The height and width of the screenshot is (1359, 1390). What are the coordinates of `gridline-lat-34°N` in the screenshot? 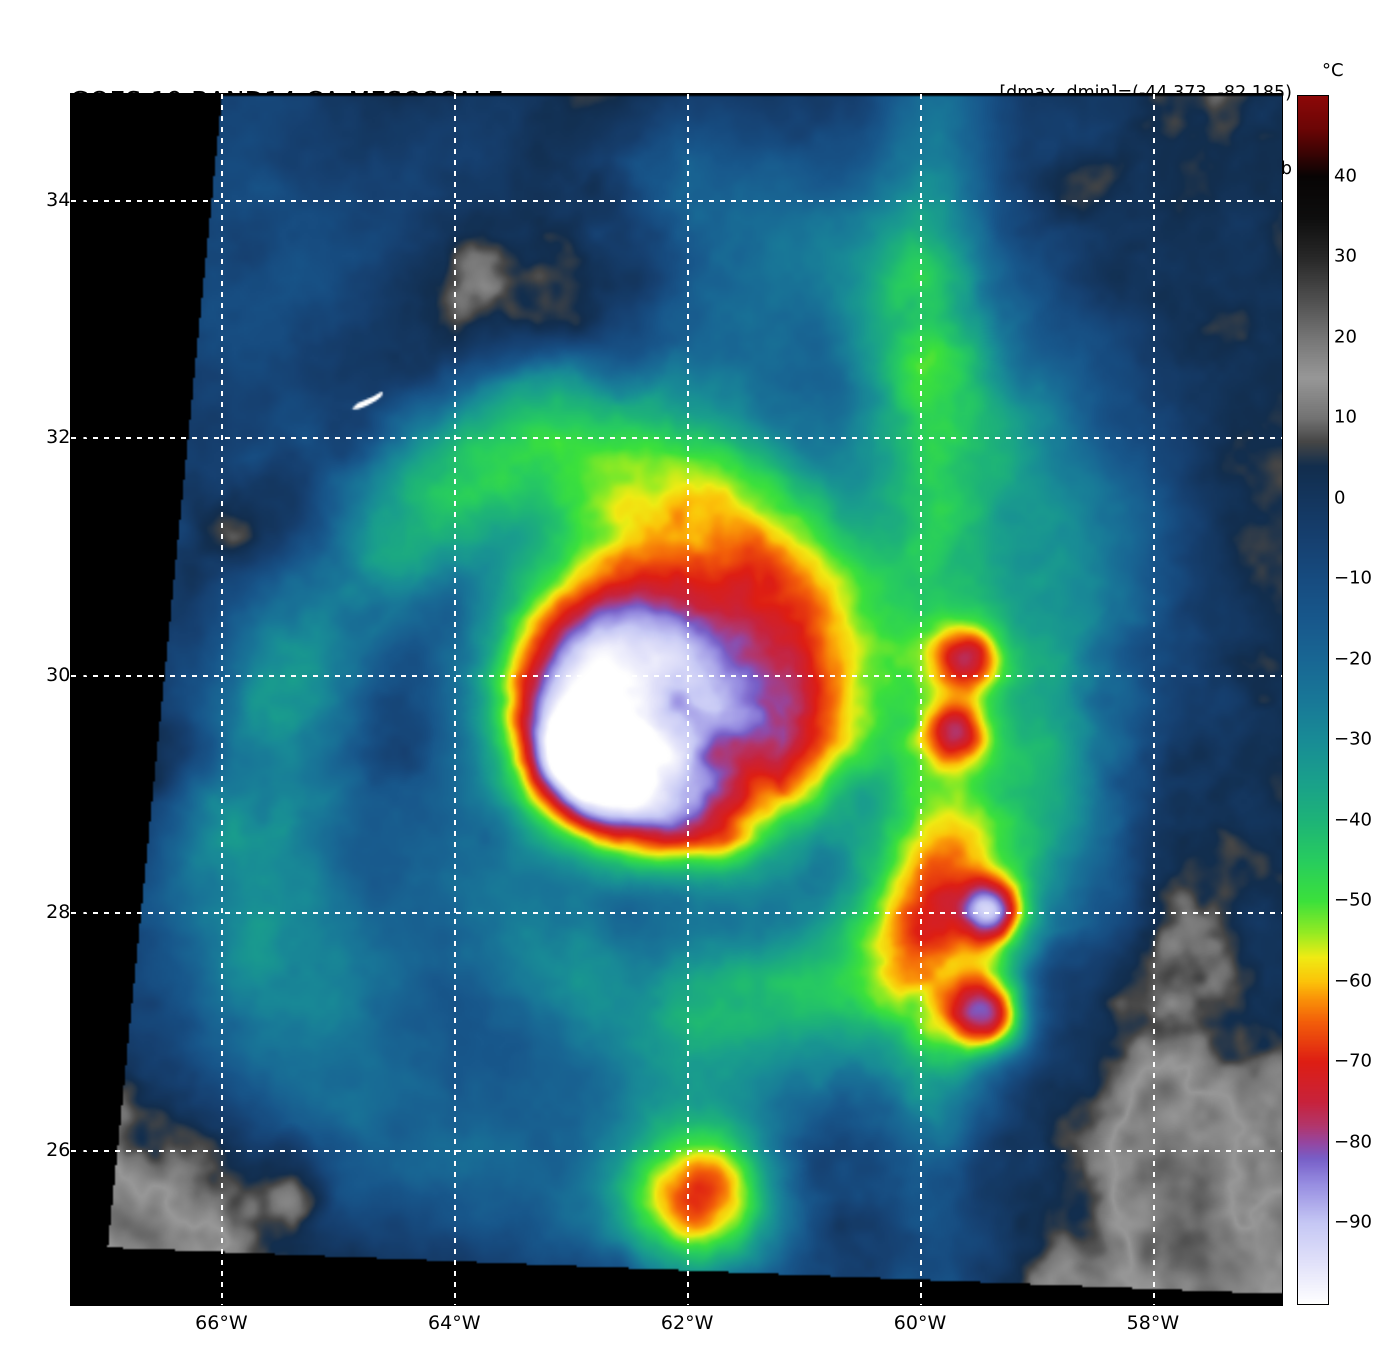 It's located at (676, 200).